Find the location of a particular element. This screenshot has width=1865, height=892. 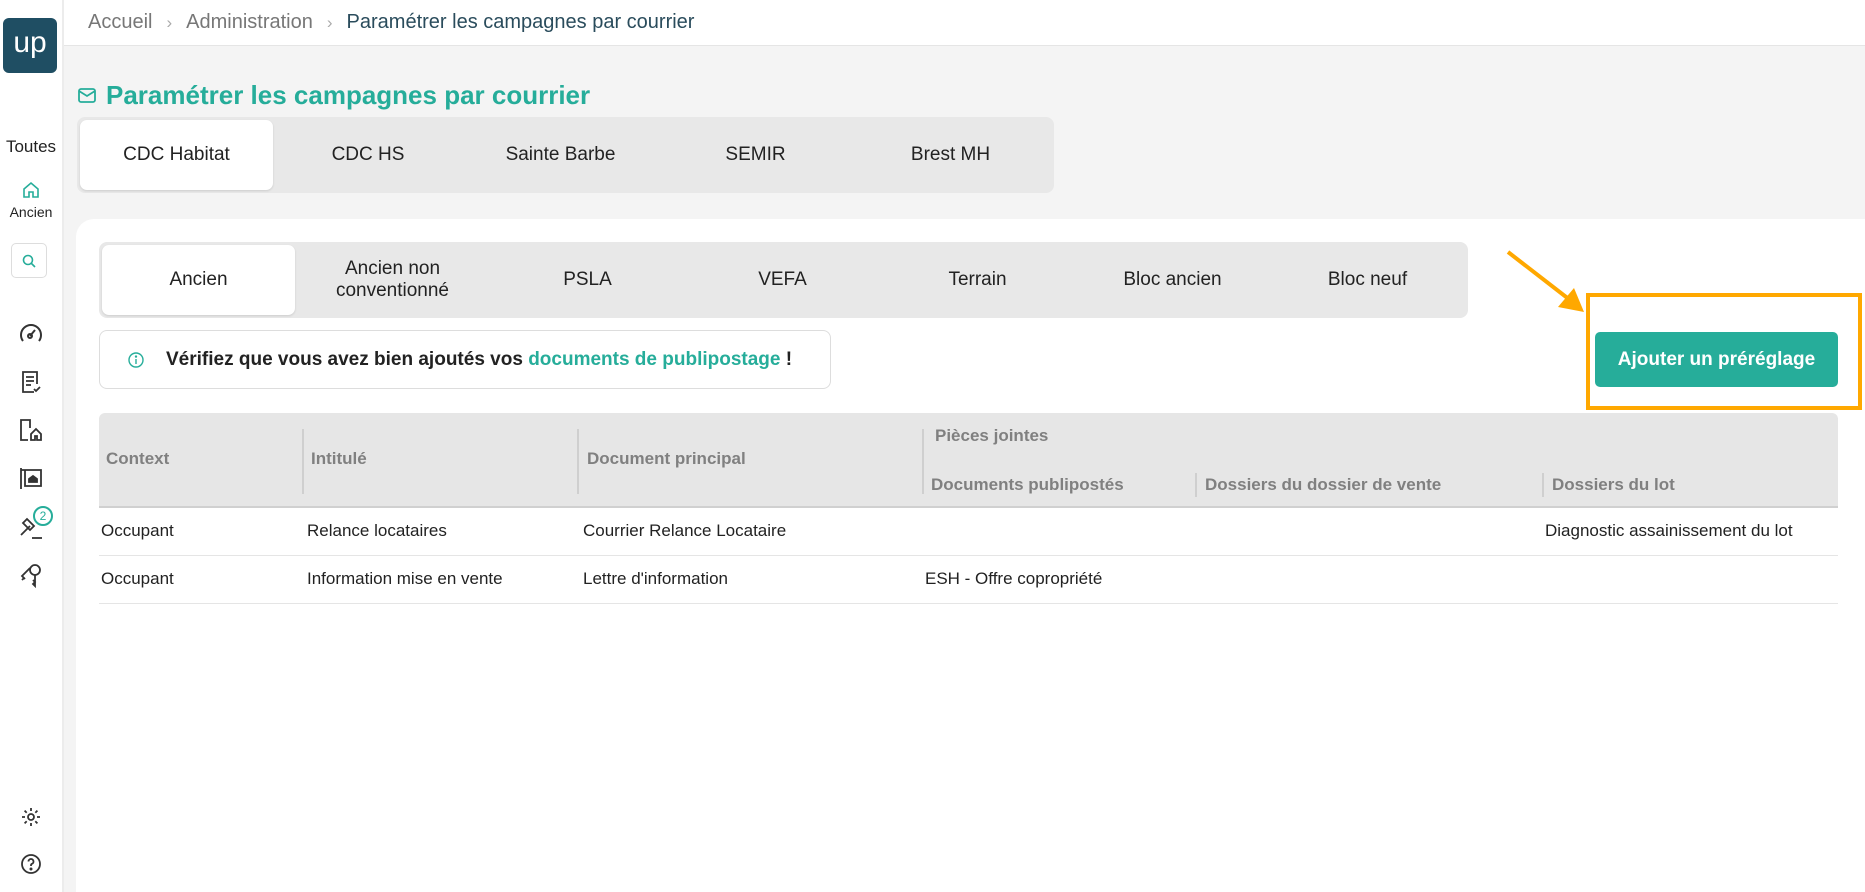

col-documents-publipostes: Documents publipostés is located at coordinates (1027, 484).